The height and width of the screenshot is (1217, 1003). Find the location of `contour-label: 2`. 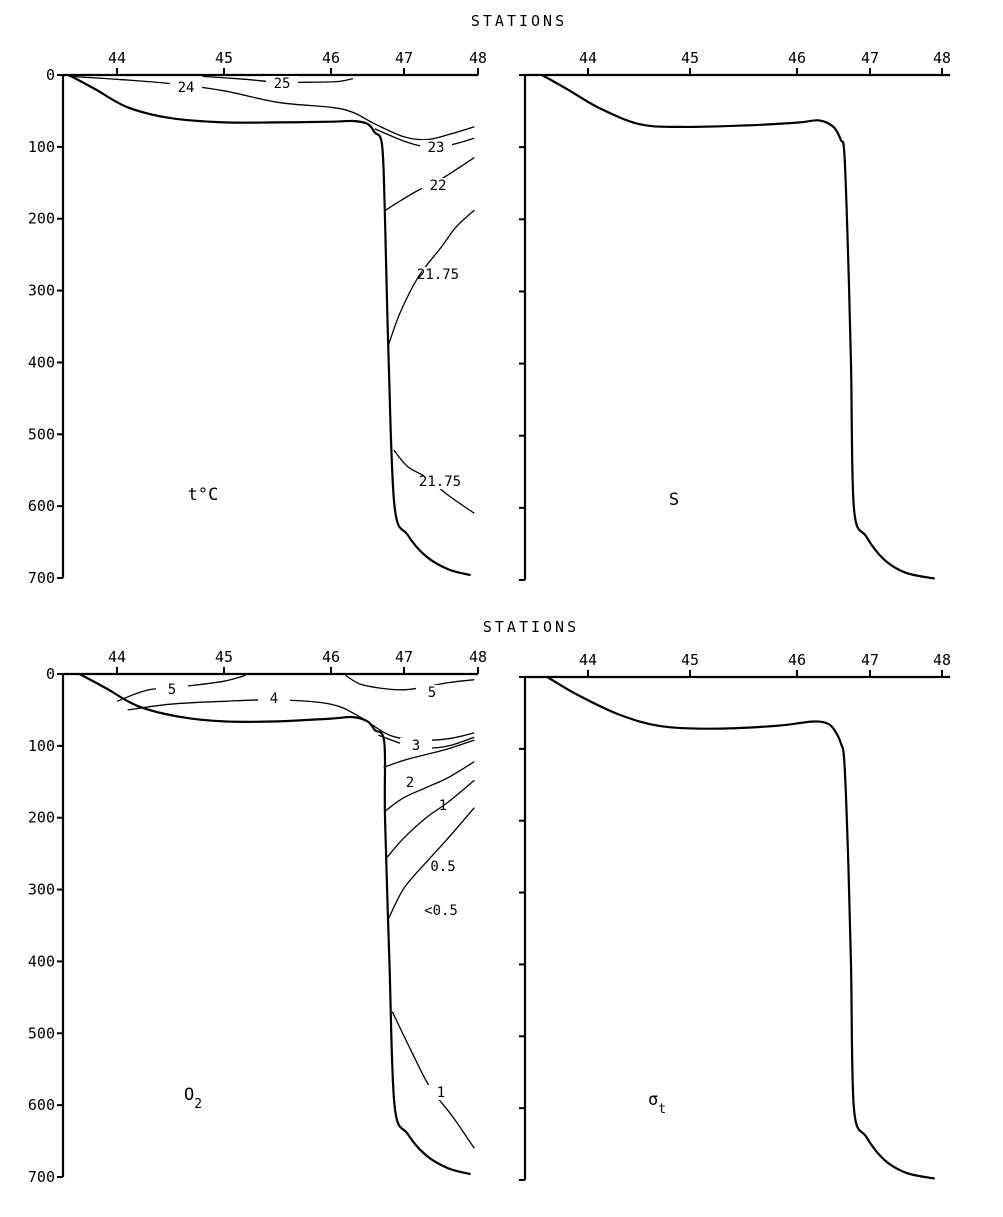

contour-label: 2 is located at coordinates (410, 783).